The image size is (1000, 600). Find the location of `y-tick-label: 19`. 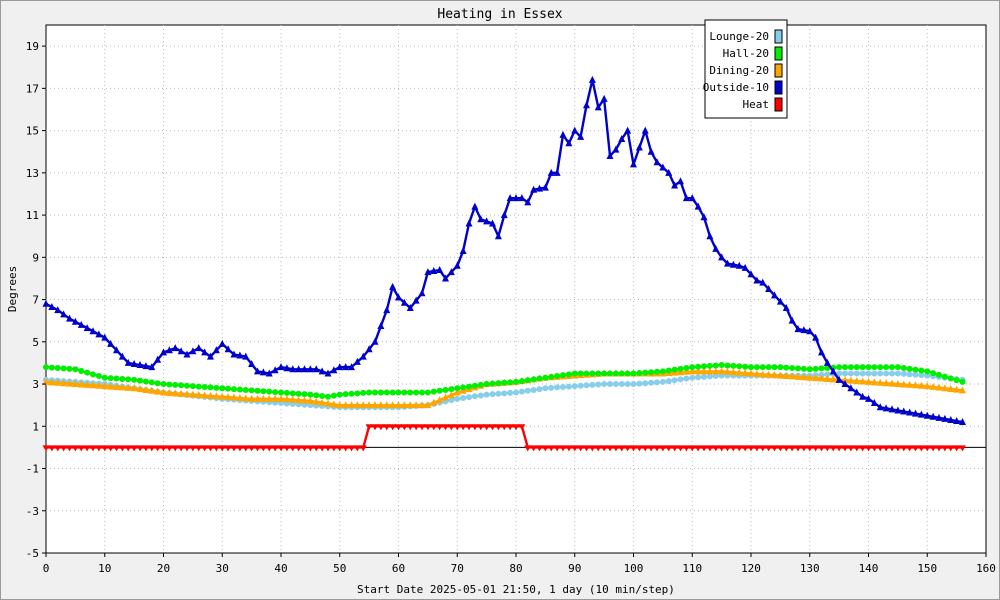

y-tick-label: 19 is located at coordinates (32, 46).